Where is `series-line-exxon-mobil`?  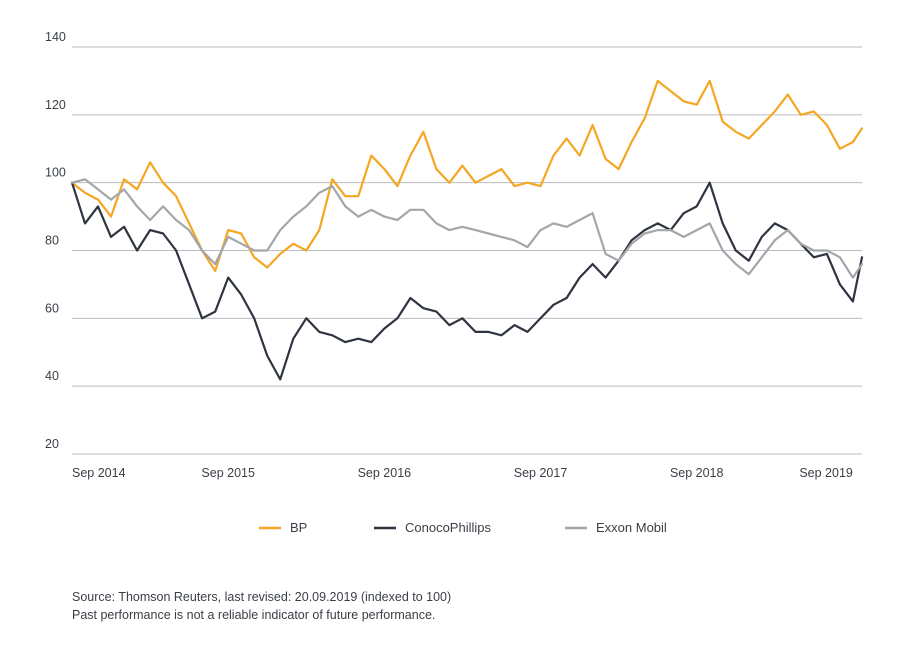
series-line-exxon-mobil is located at coordinates (467, 228).